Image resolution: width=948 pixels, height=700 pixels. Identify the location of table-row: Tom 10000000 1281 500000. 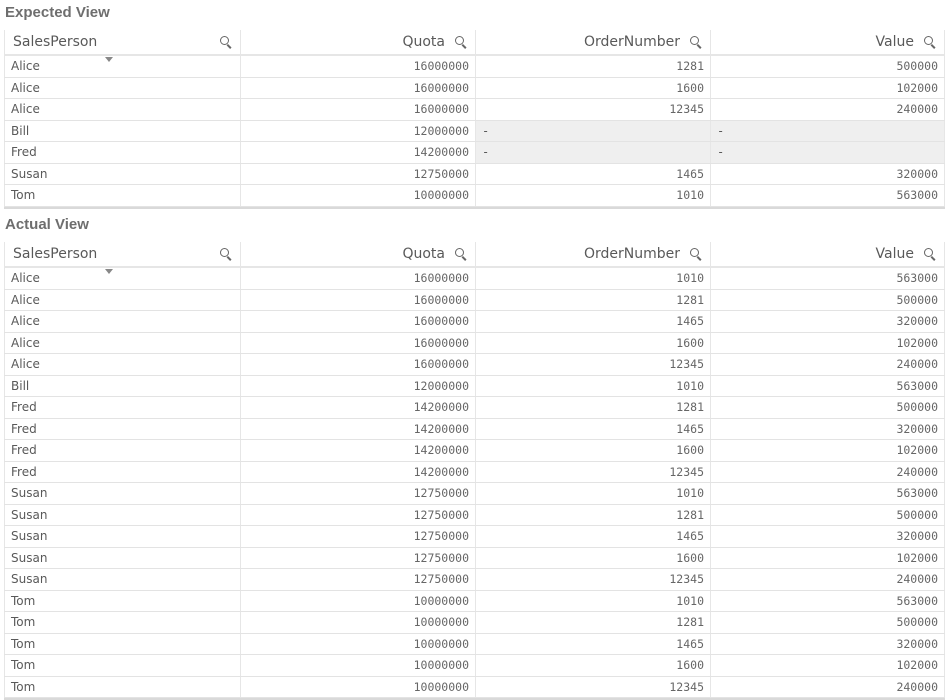
(474, 623).